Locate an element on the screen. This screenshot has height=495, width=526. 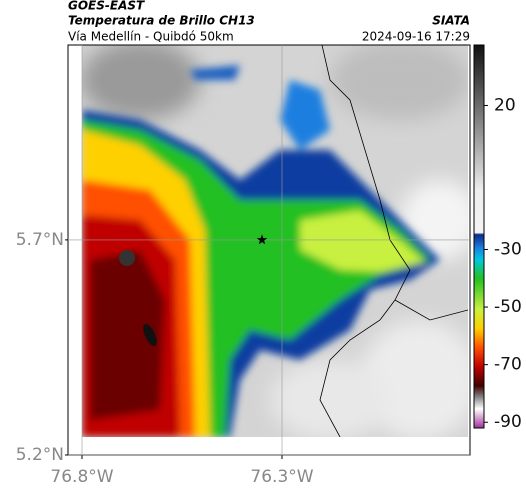
location-marker is located at coordinates (262, 239).